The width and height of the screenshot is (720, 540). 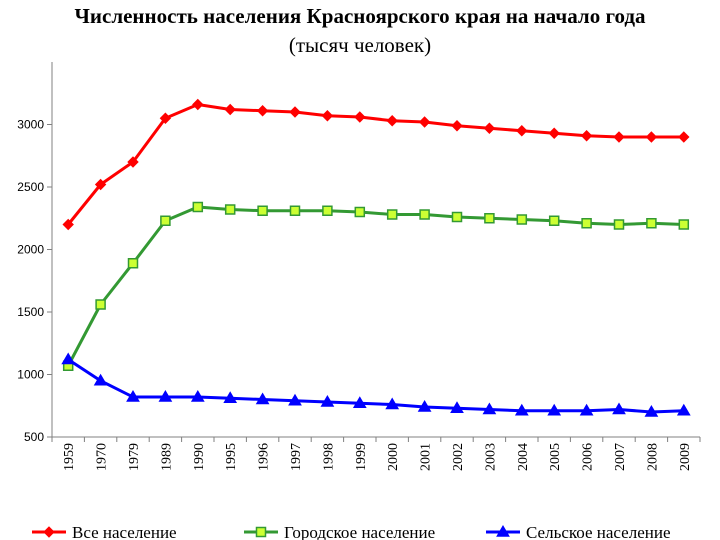 I want to click on x-tick-label: 2008, so click(x=652, y=457).